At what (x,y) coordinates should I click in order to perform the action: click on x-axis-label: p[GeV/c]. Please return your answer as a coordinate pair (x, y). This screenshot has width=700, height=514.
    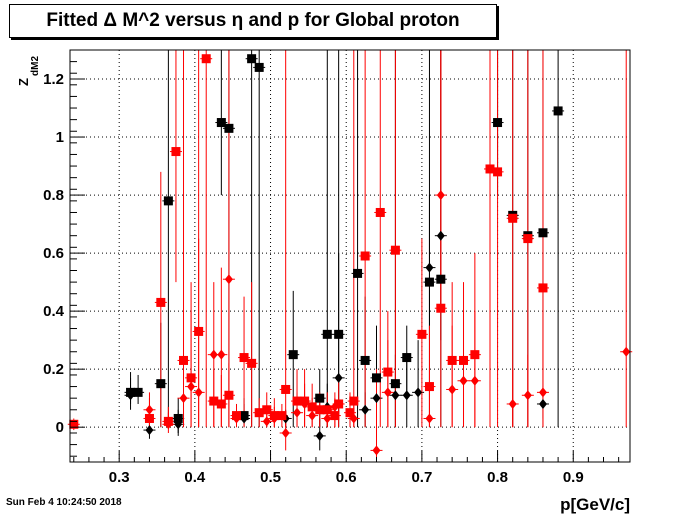
    Looking at the image, I should click on (595, 504).